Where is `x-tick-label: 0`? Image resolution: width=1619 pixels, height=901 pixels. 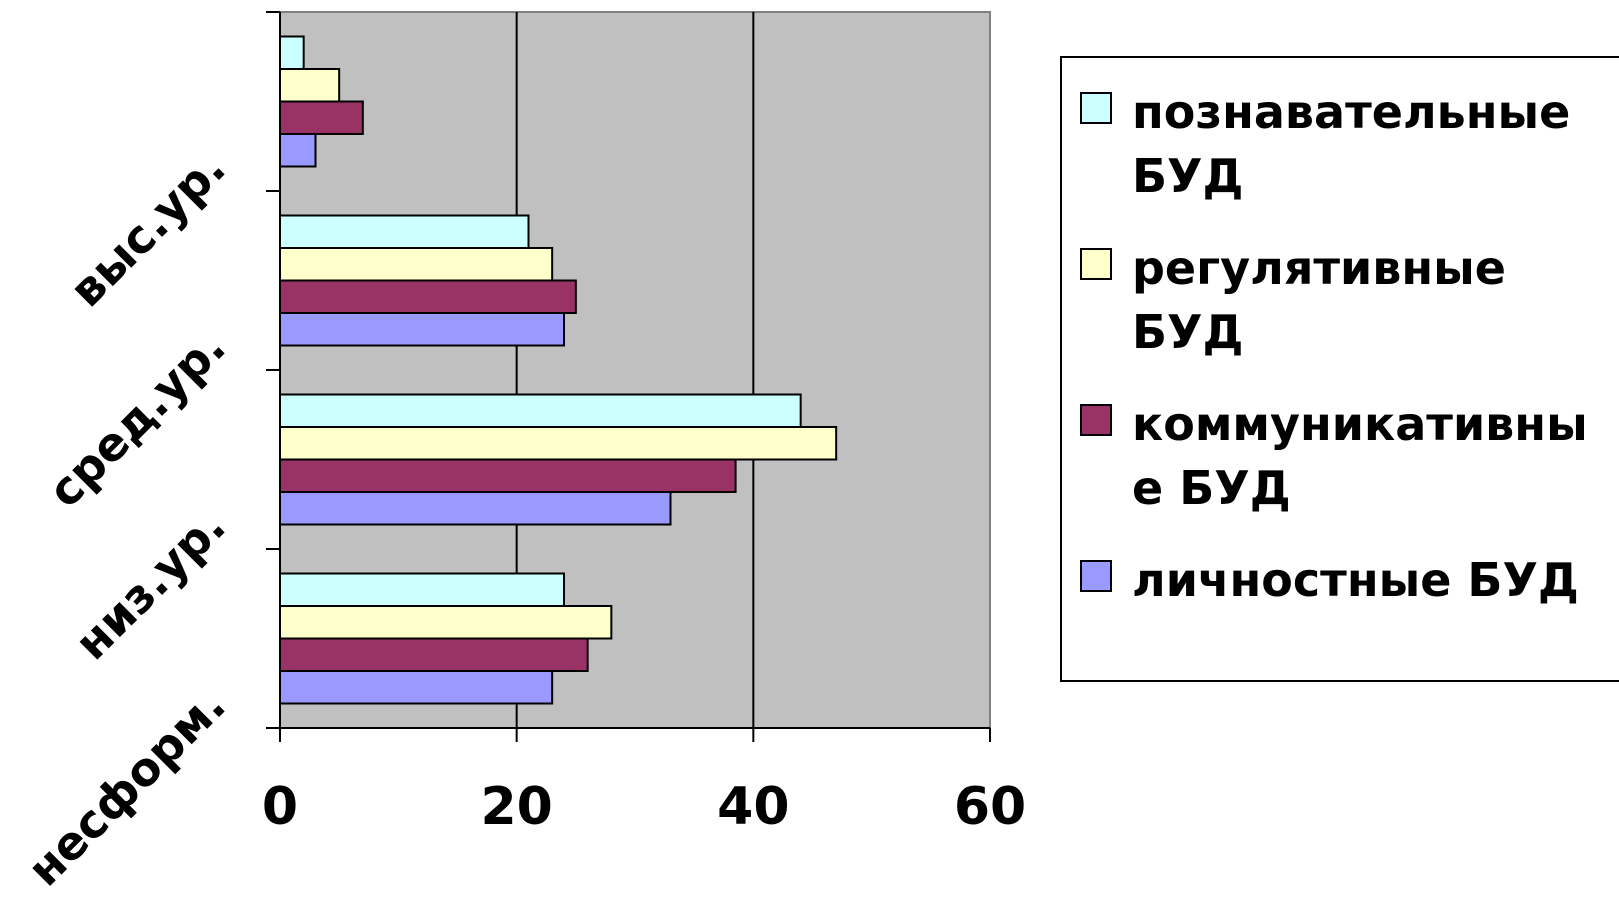 x-tick-label: 0 is located at coordinates (280, 807).